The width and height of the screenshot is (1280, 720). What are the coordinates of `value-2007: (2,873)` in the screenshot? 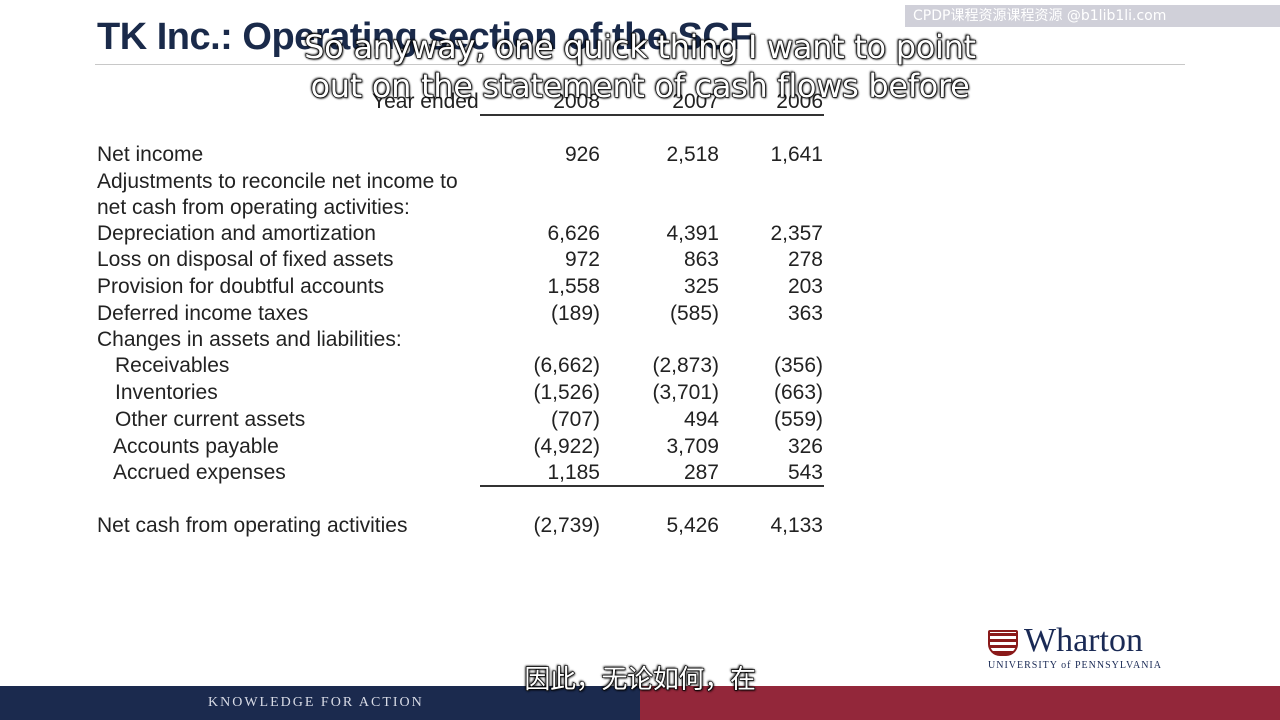 It's located at (685, 365).